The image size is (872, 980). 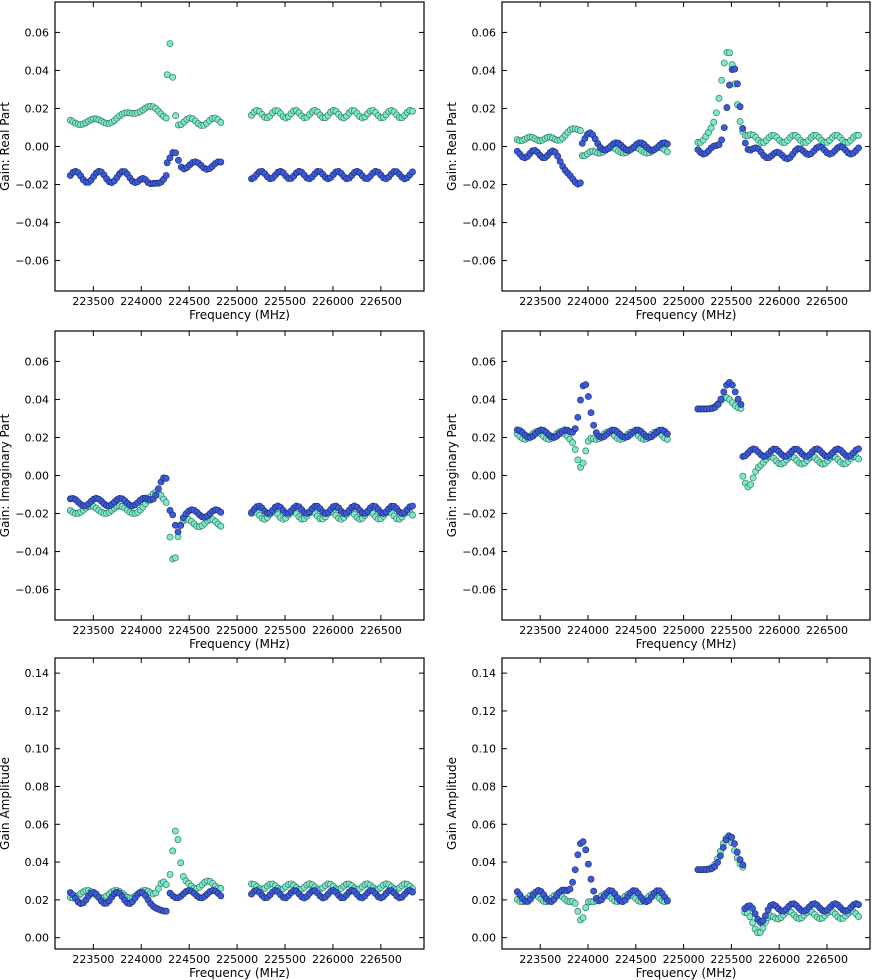 I want to click on plot-frame, so click(x=239, y=803).